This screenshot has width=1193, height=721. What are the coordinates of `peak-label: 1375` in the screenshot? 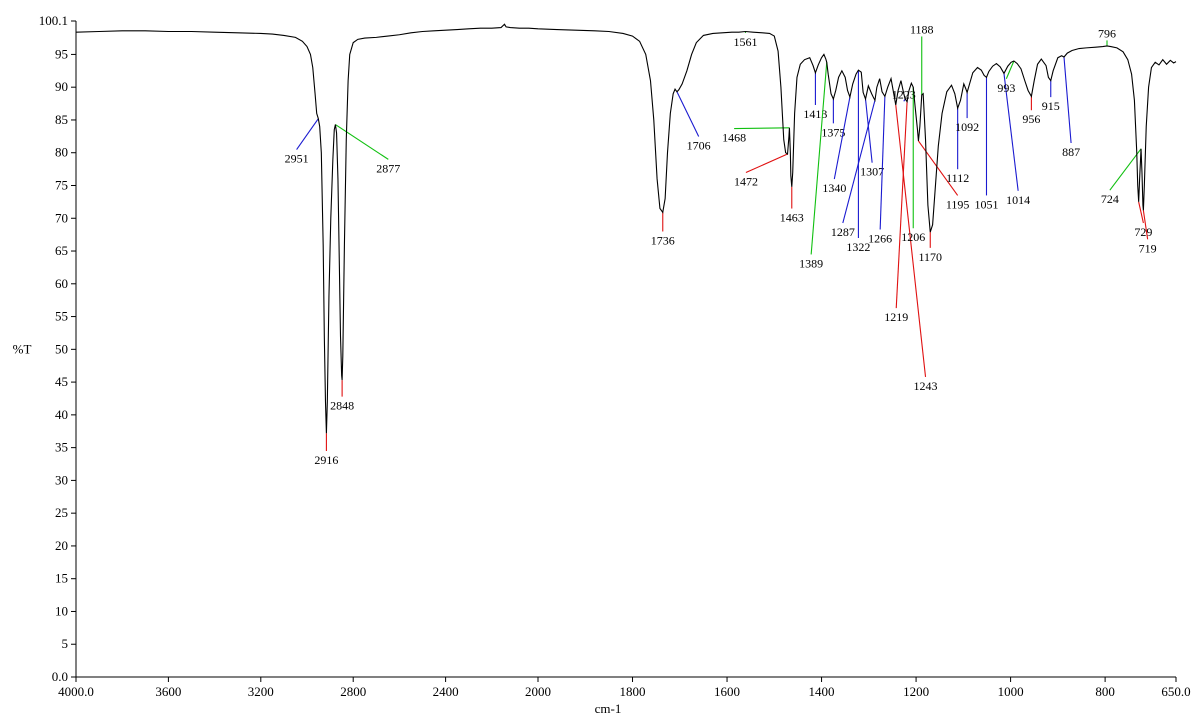 It's located at (833, 132).